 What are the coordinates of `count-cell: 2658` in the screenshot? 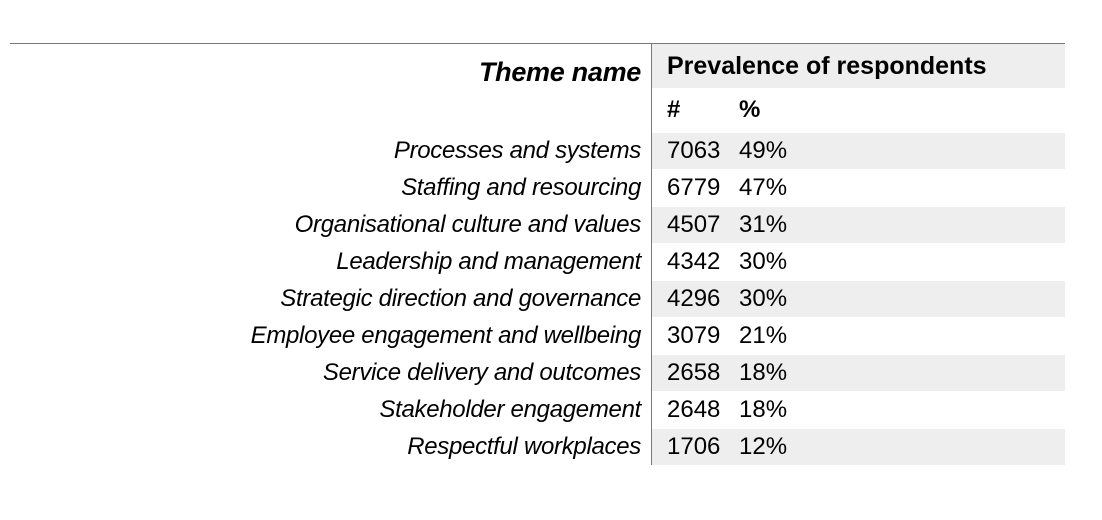 It's located at (694, 372).